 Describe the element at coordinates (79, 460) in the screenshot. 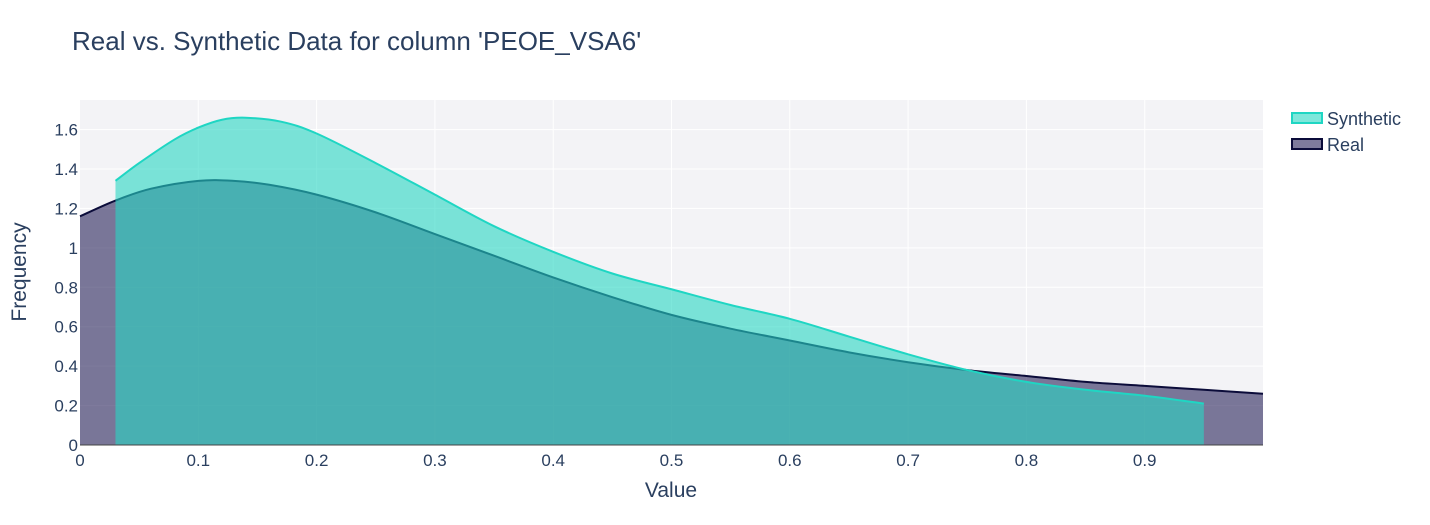

I see `x-tick-label: 0` at that location.